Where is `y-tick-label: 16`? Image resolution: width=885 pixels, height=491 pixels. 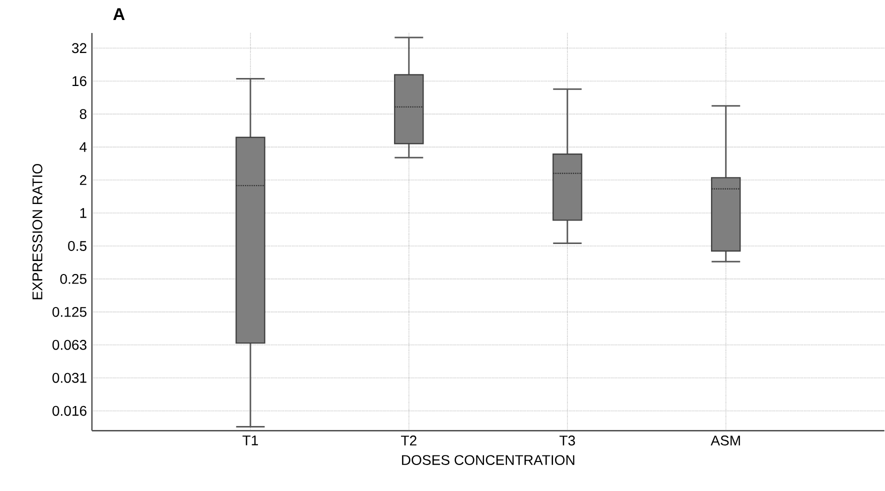 y-tick-label: 16 is located at coordinates (79, 81).